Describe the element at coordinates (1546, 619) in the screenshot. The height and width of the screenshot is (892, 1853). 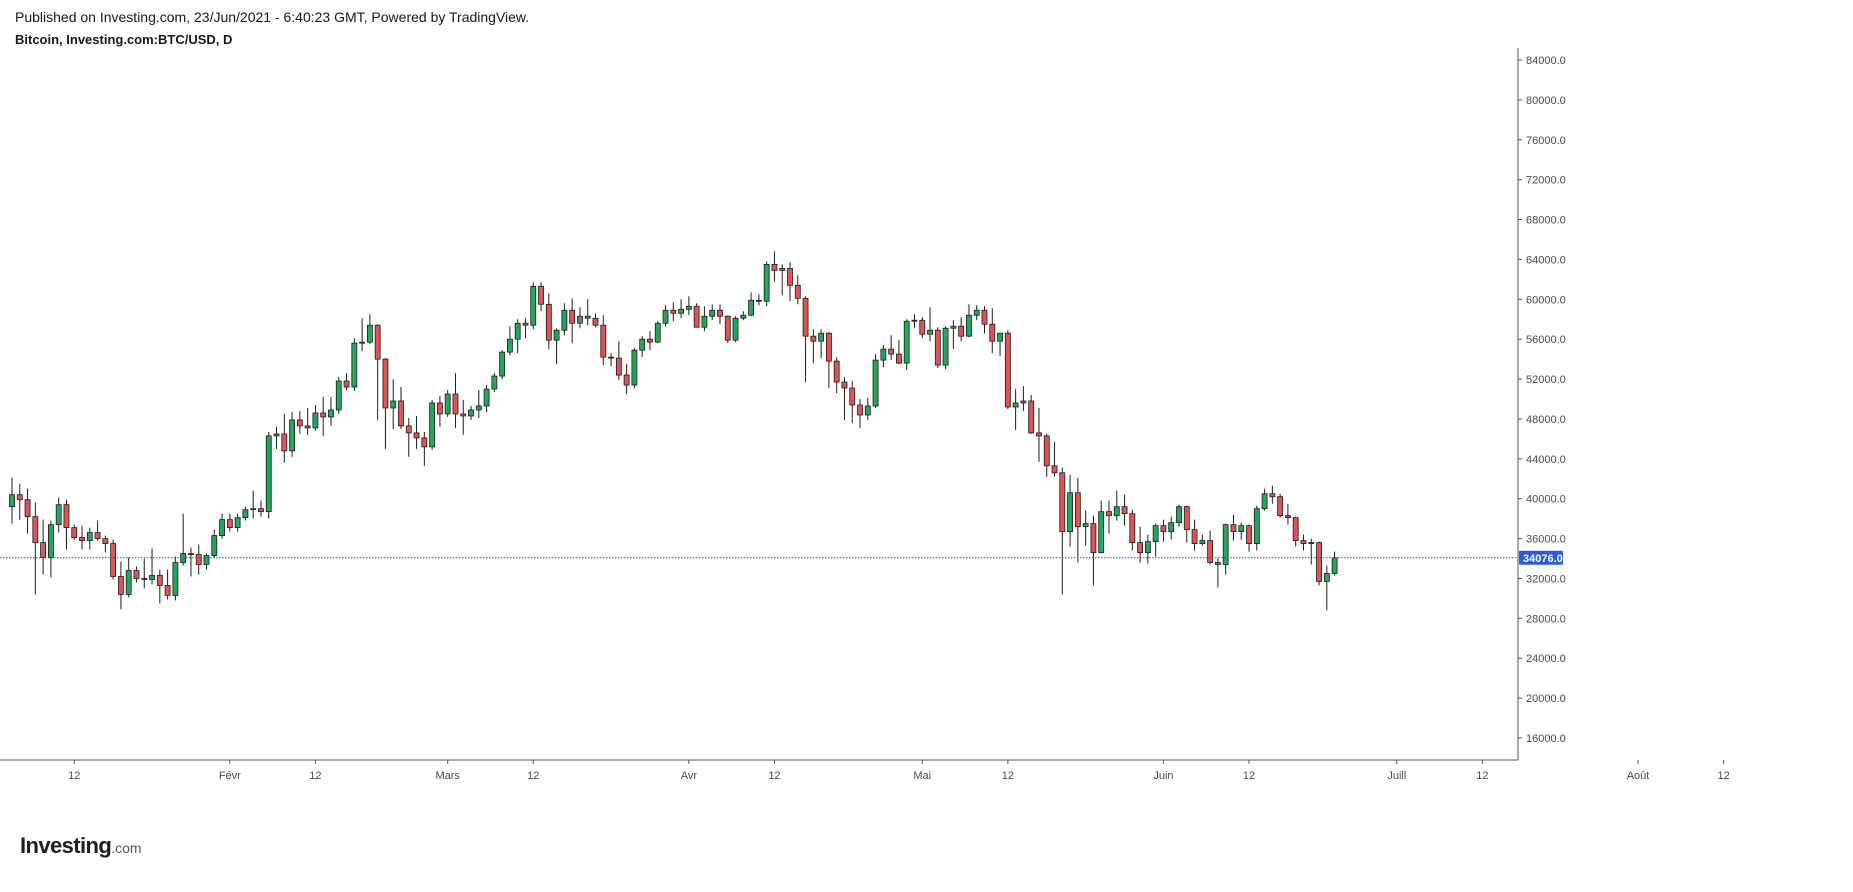
I see `price-tick-label: 28000.0` at that location.